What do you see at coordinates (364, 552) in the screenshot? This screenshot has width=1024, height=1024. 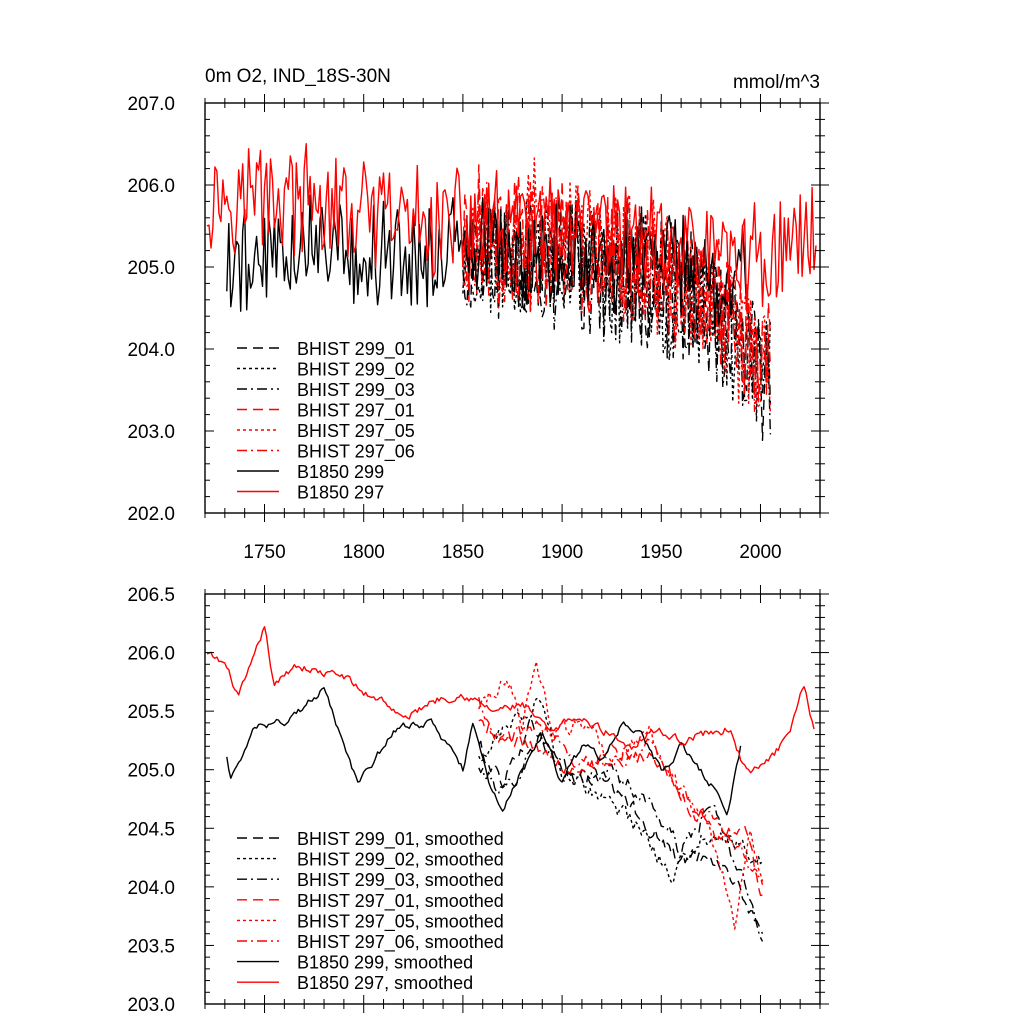 I see `x-tick-label: 1800` at bounding box center [364, 552].